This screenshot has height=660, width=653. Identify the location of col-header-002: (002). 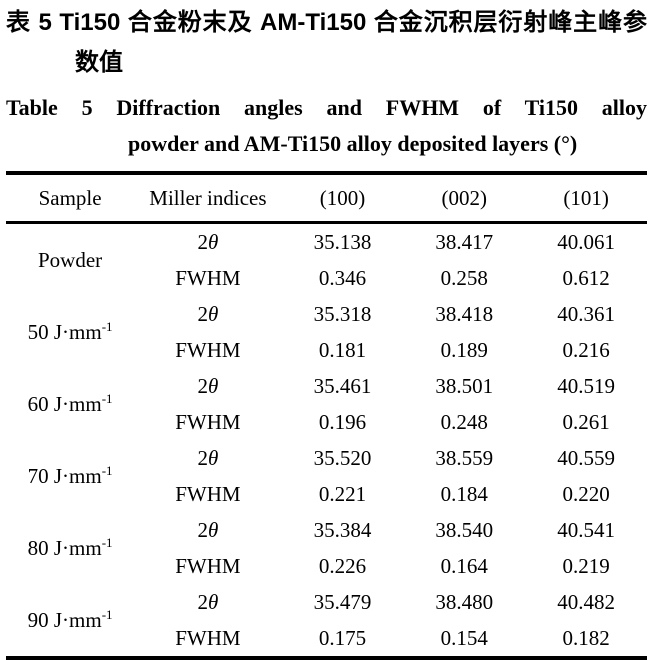
(464, 197).